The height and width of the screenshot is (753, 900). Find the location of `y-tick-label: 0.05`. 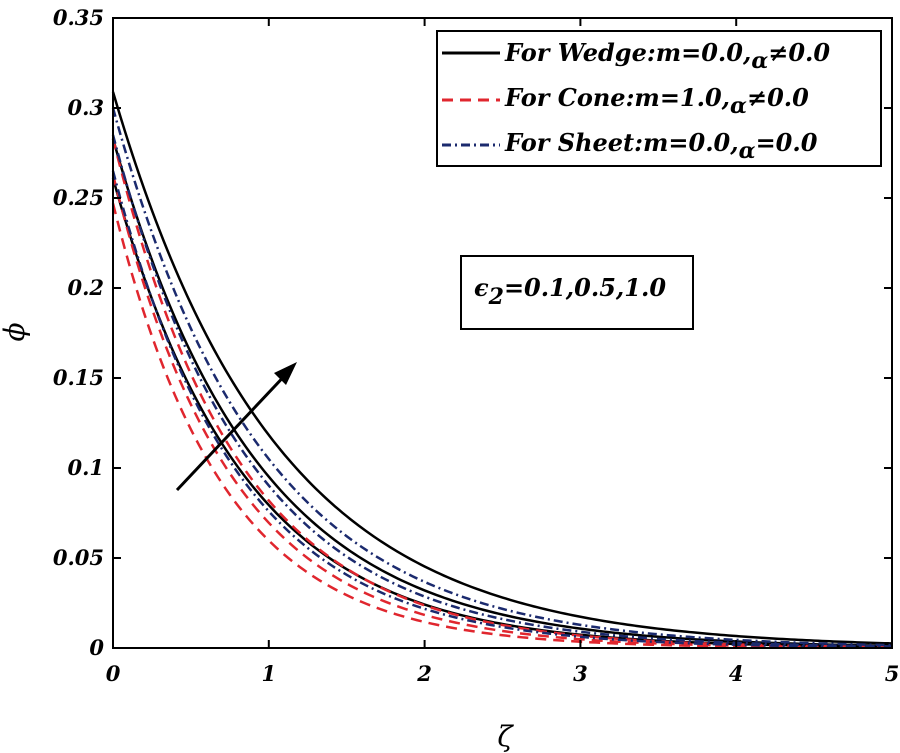

y-tick-label: 0.05 is located at coordinates (78, 557).